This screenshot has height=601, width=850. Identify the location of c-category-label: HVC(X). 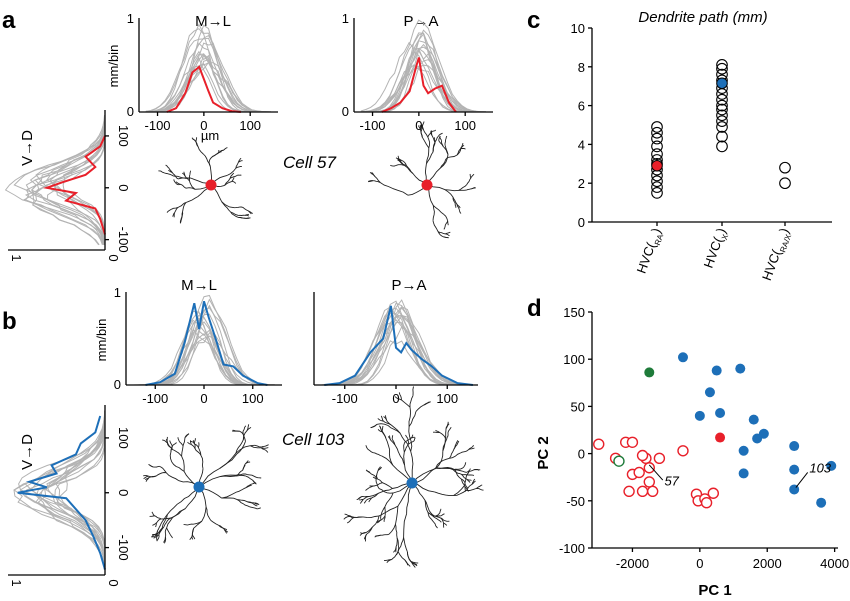
(716, 248).